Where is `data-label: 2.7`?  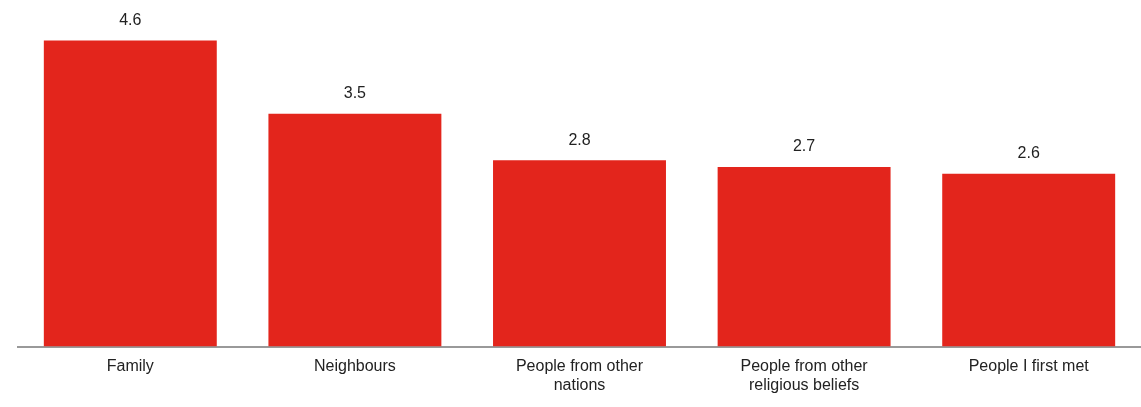
data-label: 2.7 is located at coordinates (804, 146).